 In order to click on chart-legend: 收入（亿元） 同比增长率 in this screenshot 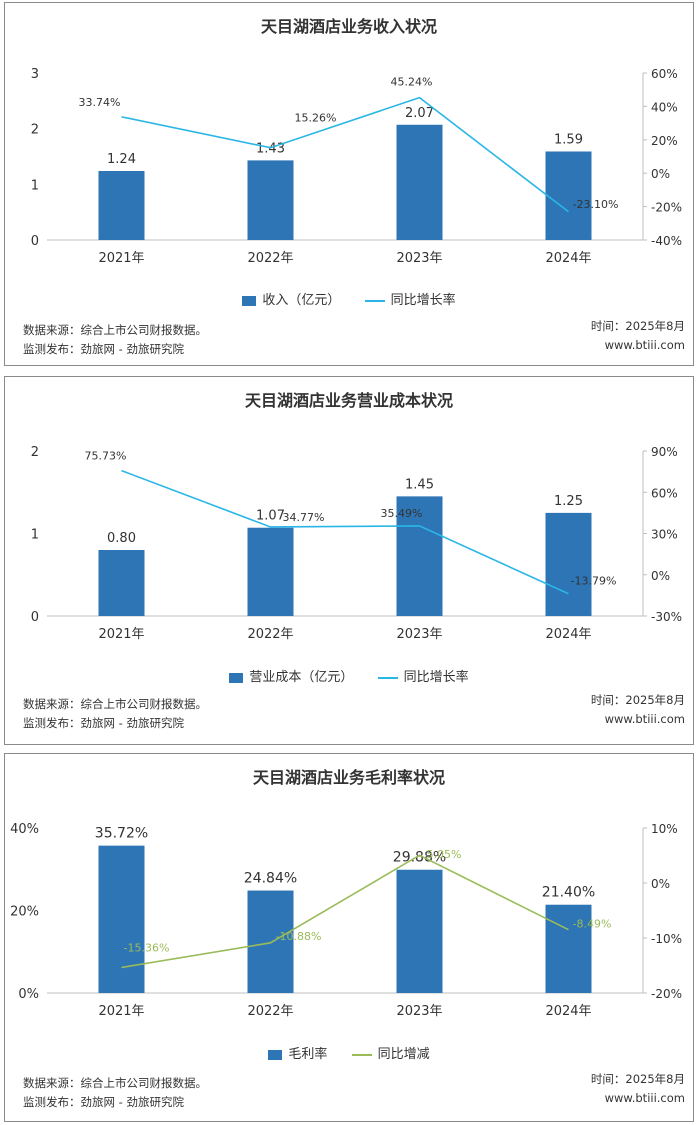, I will do `click(349, 298)`.